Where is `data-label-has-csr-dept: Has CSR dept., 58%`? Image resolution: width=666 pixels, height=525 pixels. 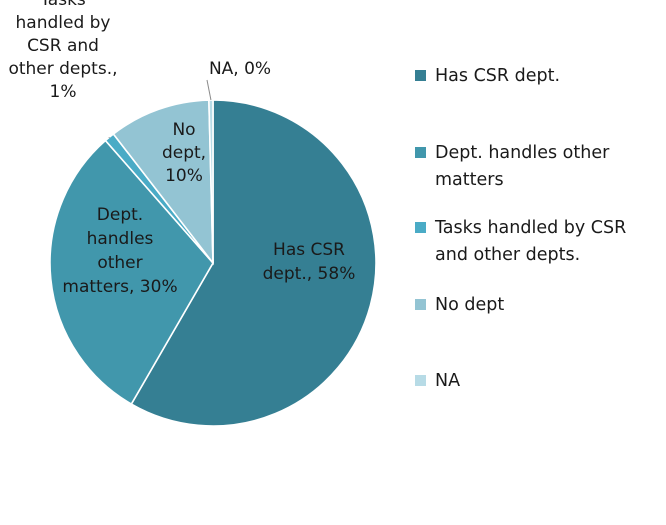
data-label-has-csr-dept: Has CSR dept., 58% is located at coordinates (309, 262).